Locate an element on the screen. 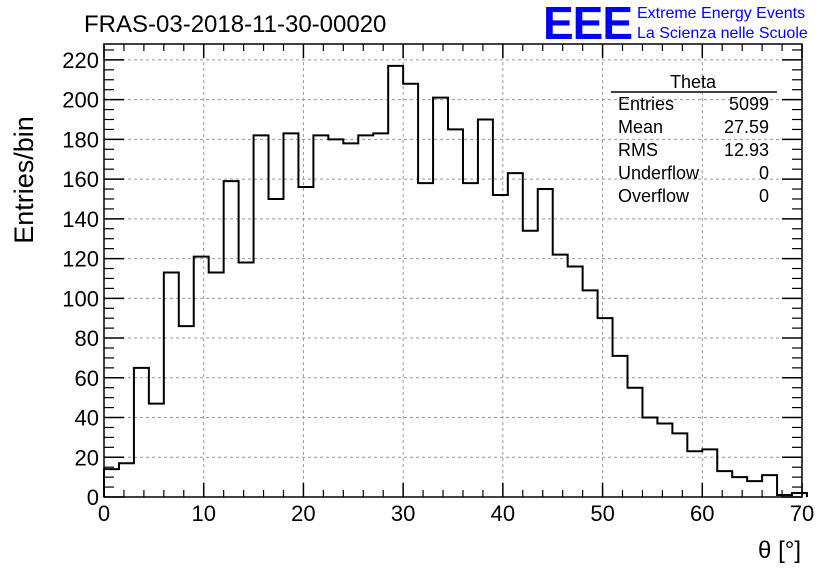 The width and height of the screenshot is (836, 572). y-tick-label: 220 is located at coordinates (80, 60).